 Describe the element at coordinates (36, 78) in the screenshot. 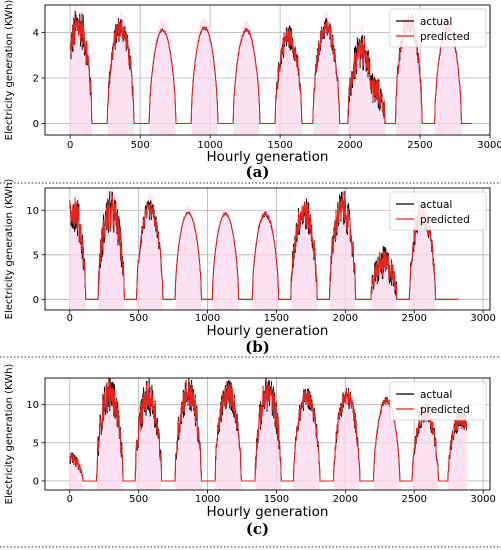

I see `y-tick-label: 2` at that location.